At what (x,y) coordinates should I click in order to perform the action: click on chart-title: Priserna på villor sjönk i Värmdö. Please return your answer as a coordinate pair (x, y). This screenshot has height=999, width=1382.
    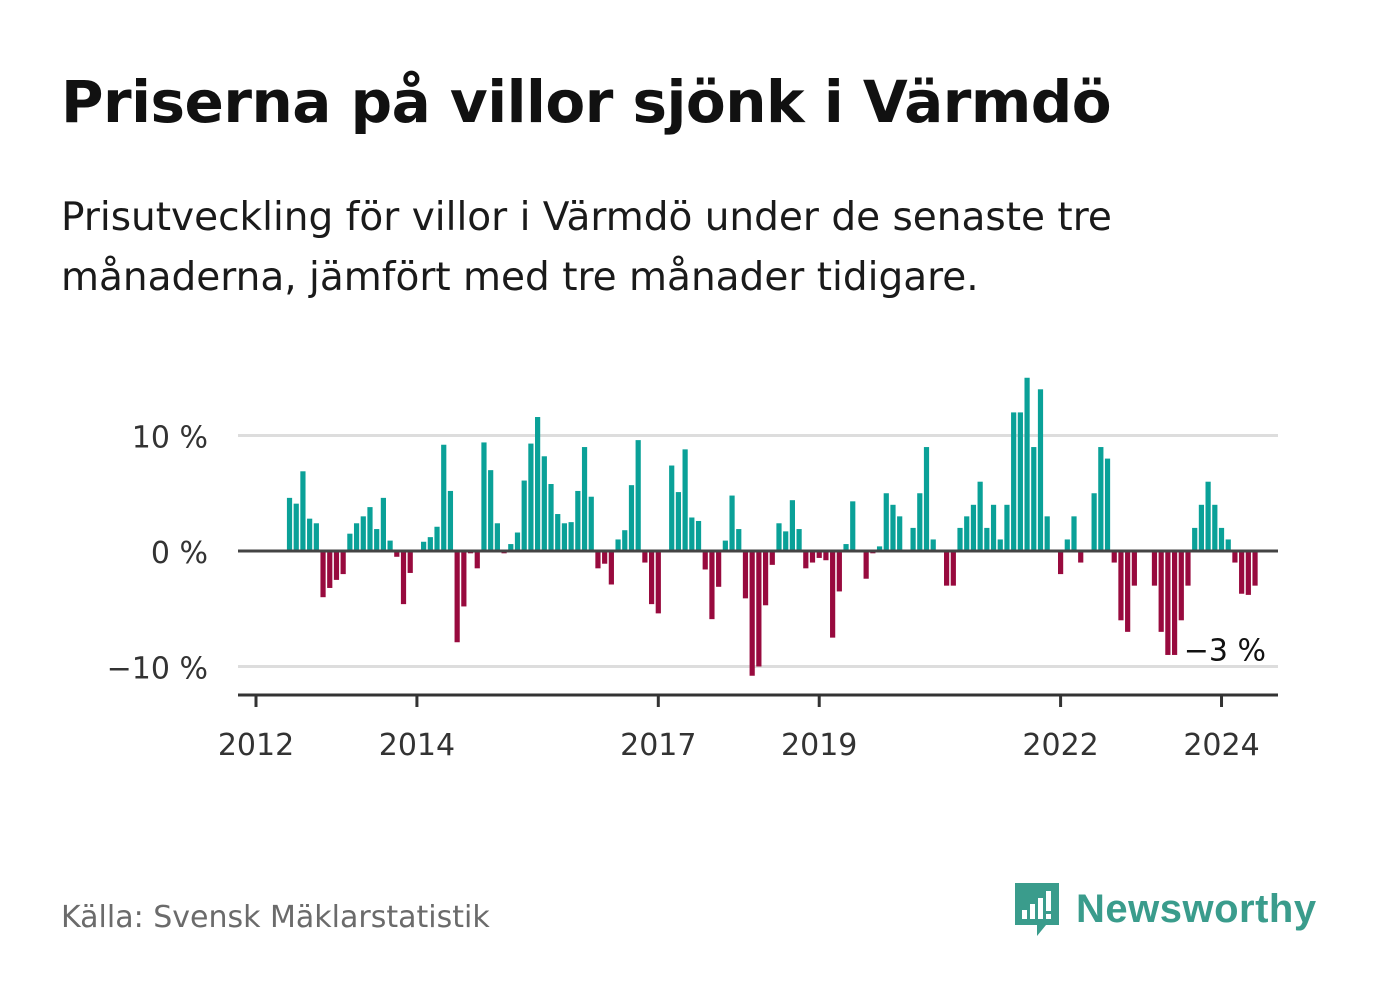
    Looking at the image, I should click on (586, 102).